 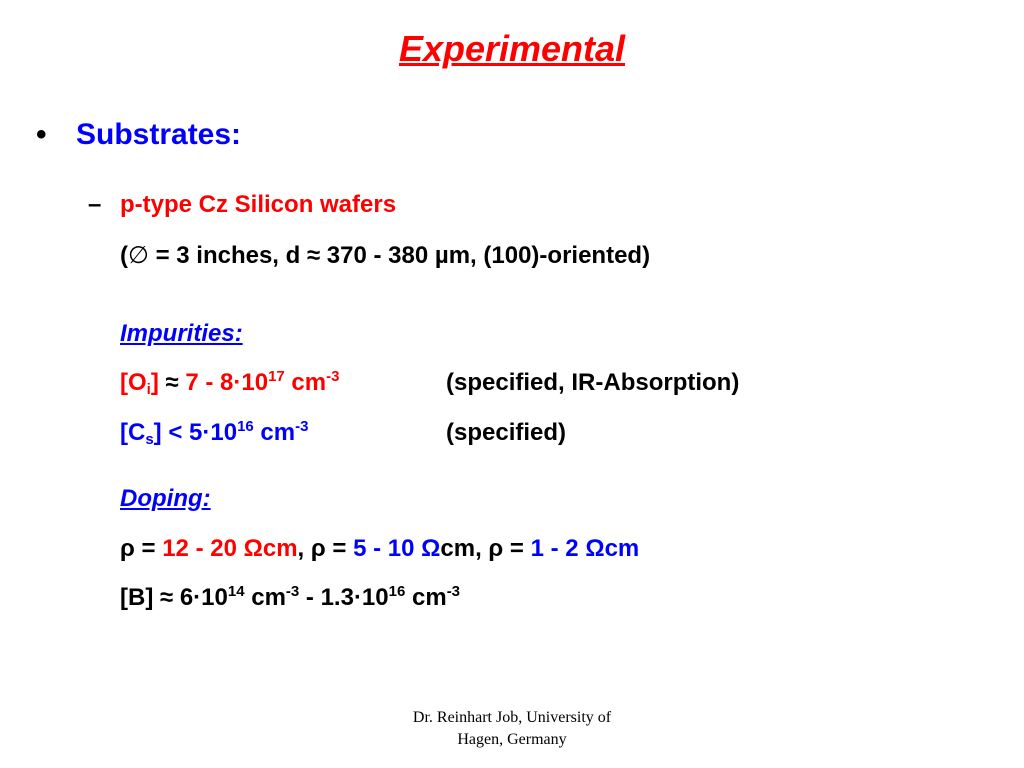 What do you see at coordinates (387, 548) in the screenshot?
I see `rho2-value: 5 - 10` at bounding box center [387, 548].